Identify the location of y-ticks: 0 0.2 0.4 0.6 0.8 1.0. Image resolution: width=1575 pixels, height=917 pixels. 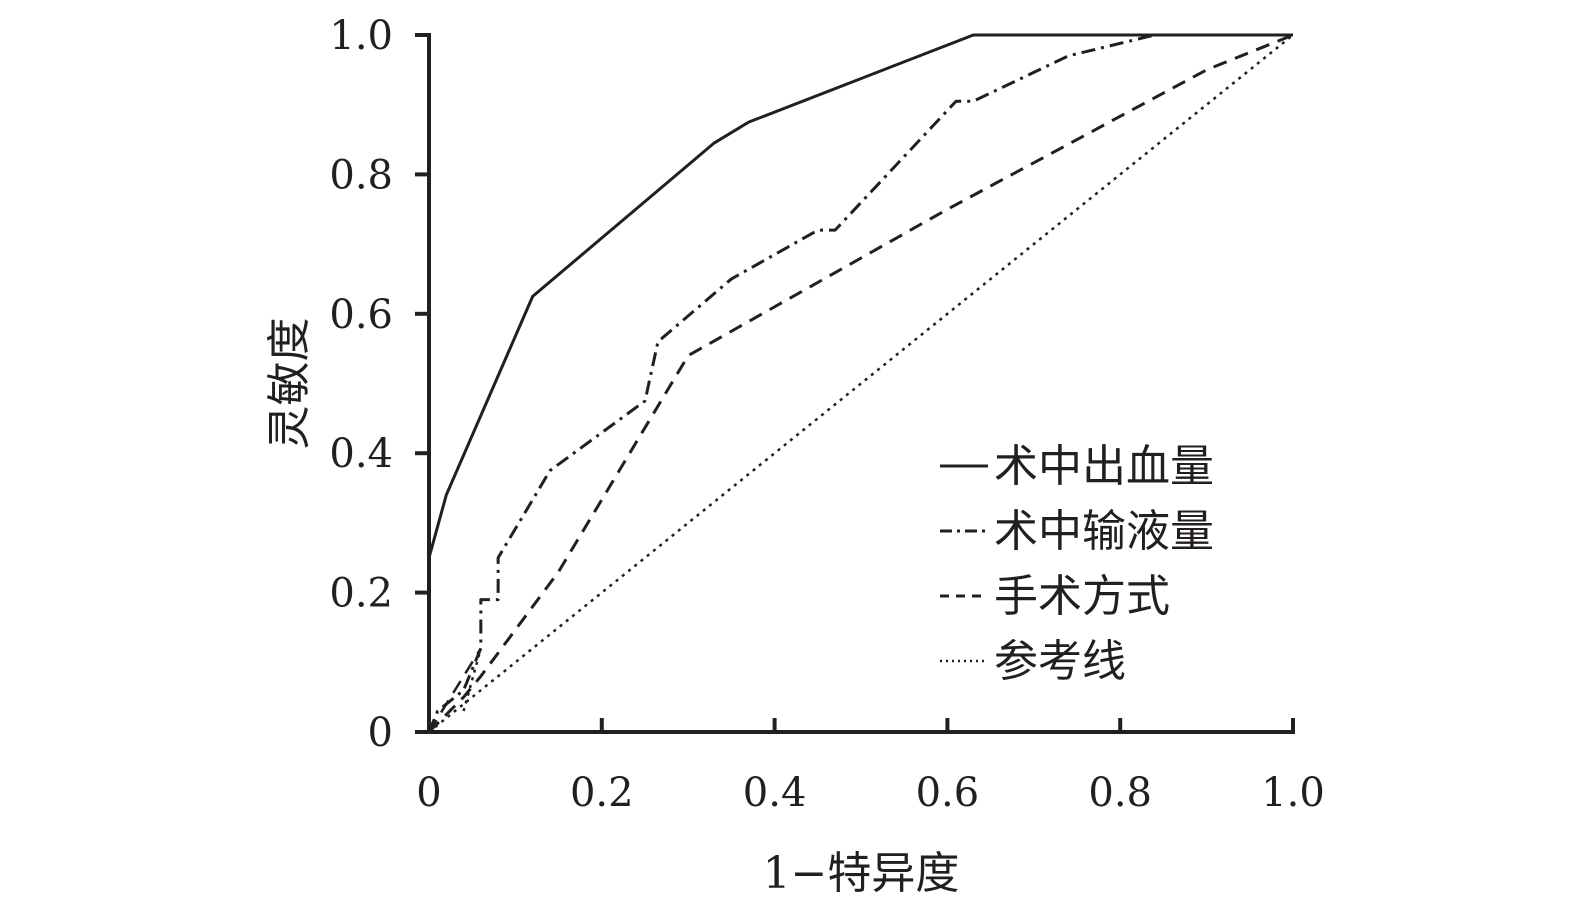
(379, 384).